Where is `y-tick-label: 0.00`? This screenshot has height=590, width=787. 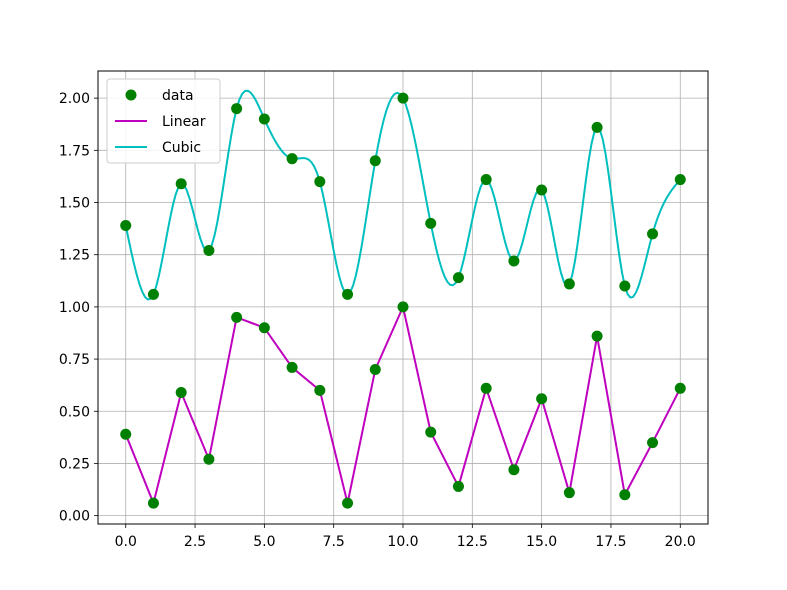
y-tick-label: 0.00 is located at coordinates (74, 517).